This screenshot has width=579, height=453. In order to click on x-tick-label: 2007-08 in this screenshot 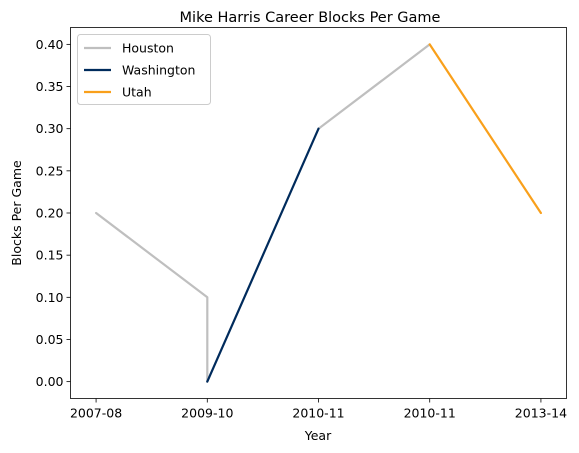, I will do `click(96, 413)`.